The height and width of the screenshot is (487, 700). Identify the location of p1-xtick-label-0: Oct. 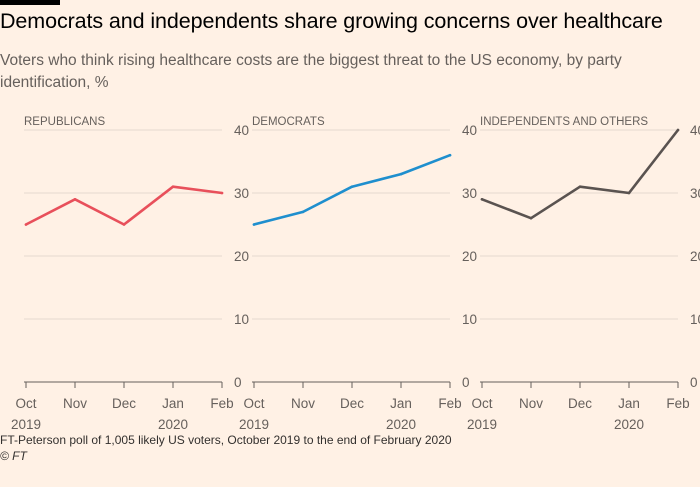
(253, 403).